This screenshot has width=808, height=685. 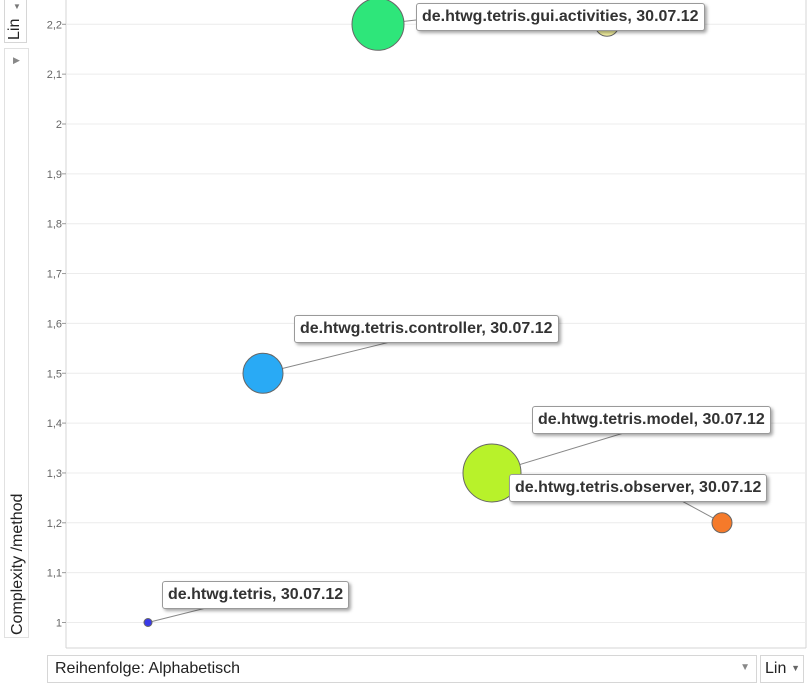 What do you see at coordinates (402, 669) in the screenshot?
I see `order-select: Reihenfolge: Alphabetisch ▼` at bounding box center [402, 669].